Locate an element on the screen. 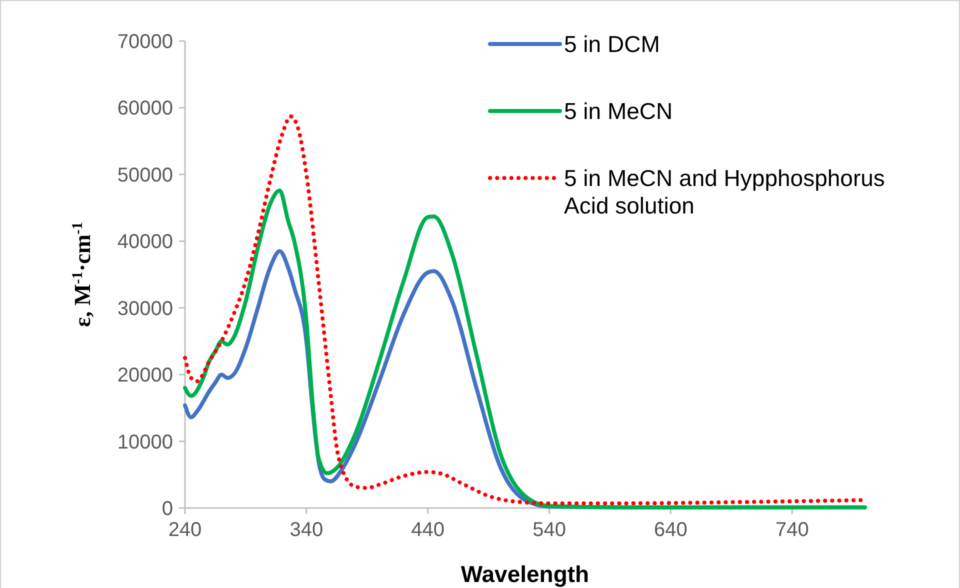 Image resolution: width=960 pixels, height=588 pixels. y-tick-label: 50000 is located at coordinates (145, 175).